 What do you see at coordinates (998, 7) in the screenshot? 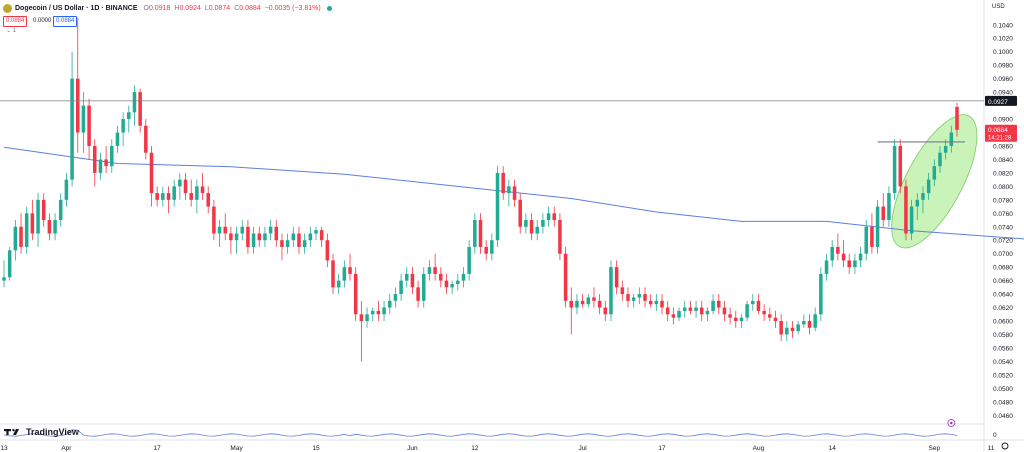
I see `currency-label: USD` at bounding box center [998, 7].